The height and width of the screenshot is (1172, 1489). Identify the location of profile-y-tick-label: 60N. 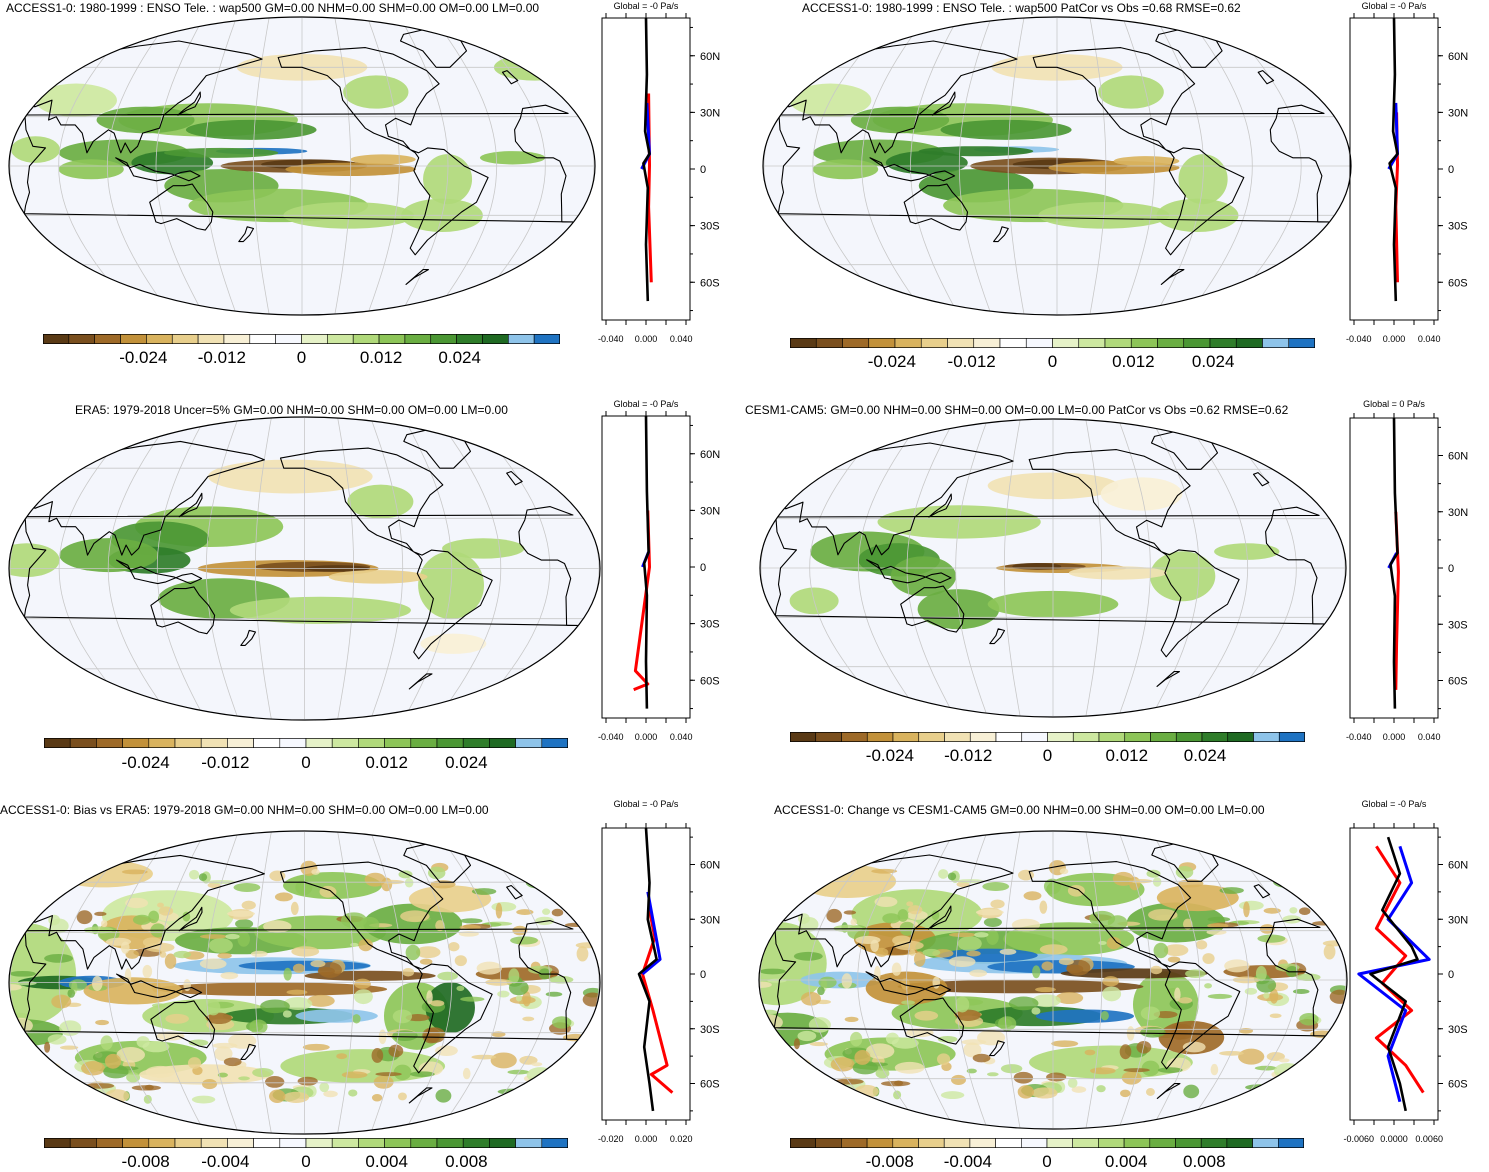
(710, 57).